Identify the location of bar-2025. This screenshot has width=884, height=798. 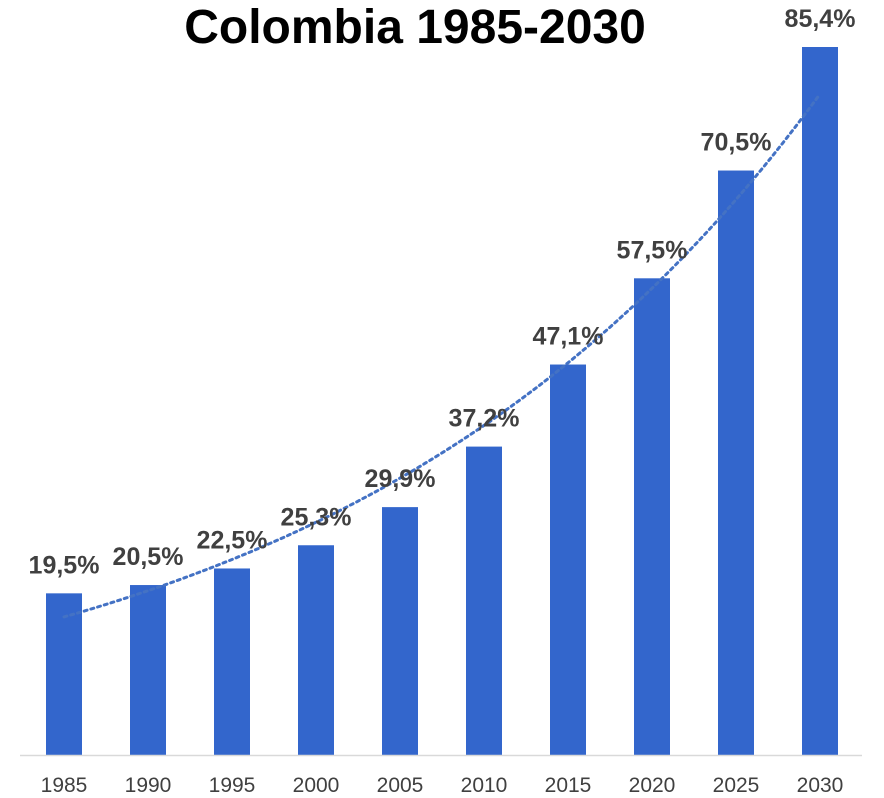
(736, 463).